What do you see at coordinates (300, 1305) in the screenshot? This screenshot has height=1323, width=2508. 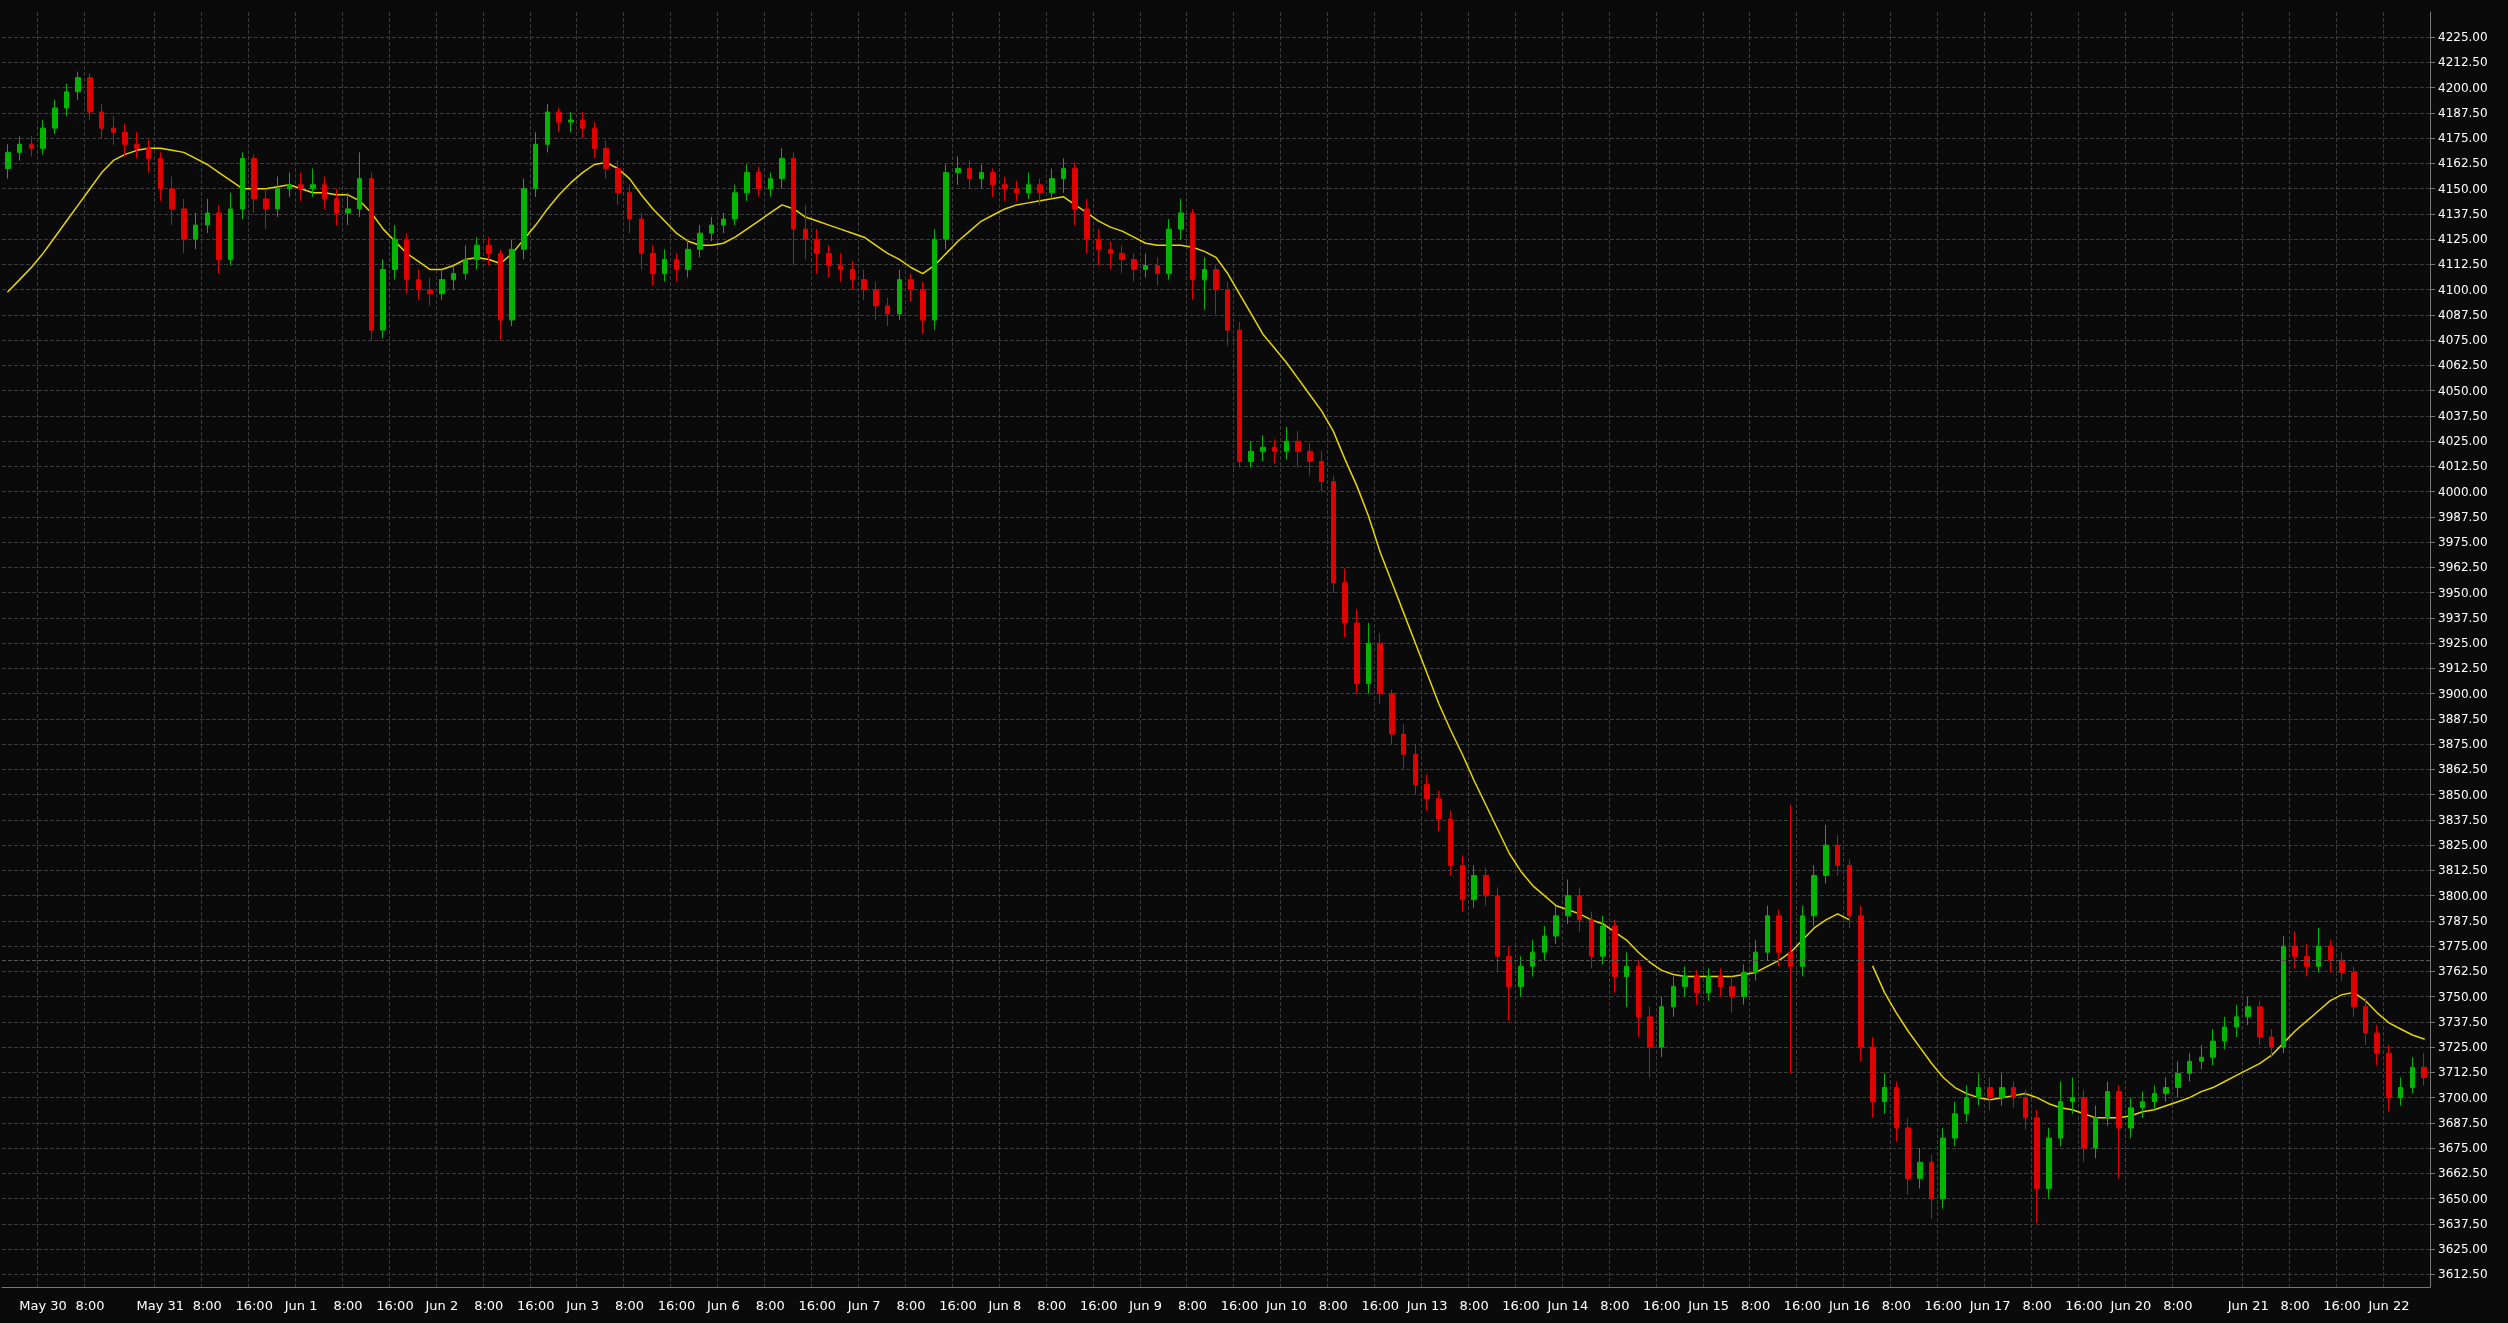 I see `x-tick-label: Jun 1` at bounding box center [300, 1305].